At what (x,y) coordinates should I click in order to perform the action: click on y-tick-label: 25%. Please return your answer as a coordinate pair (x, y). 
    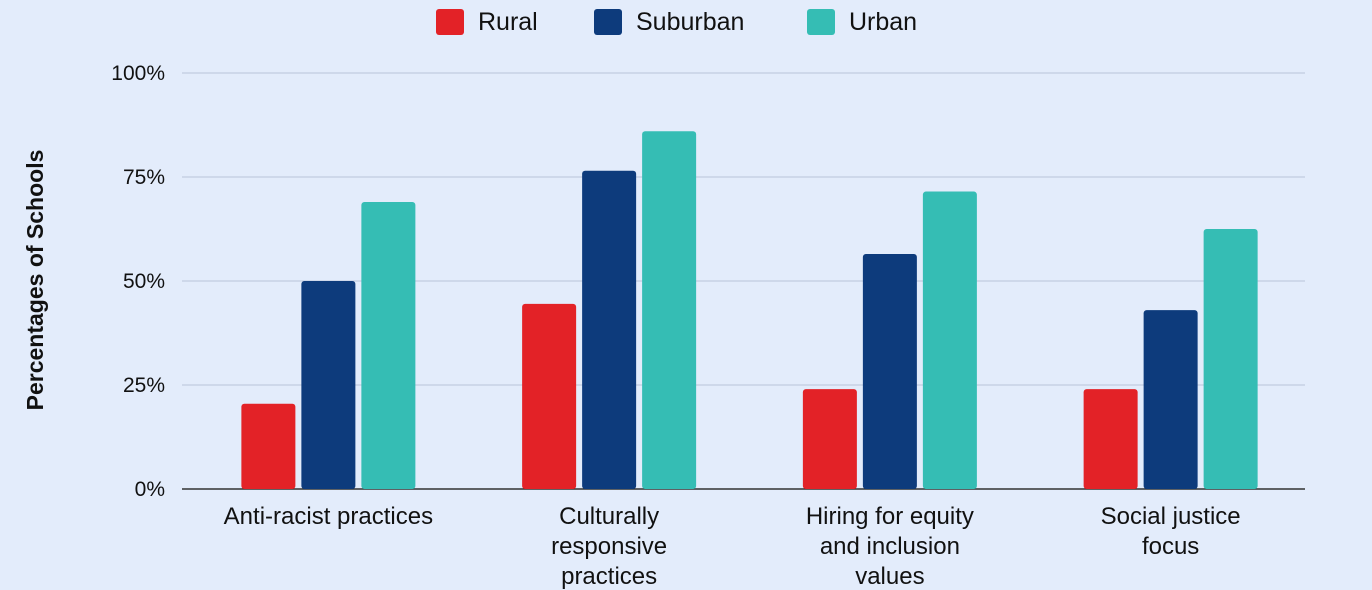
    Looking at the image, I should click on (144, 385).